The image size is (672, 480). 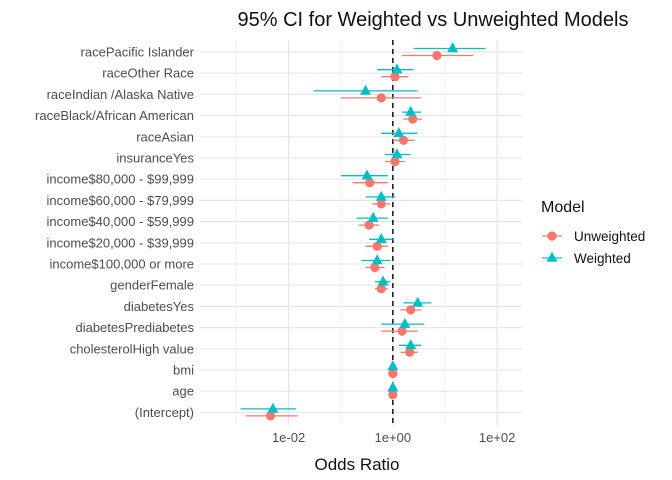 What do you see at coordinates (148, 73) in the screenshot?
I see `y-tick-label: raceOther Race` at bounding box center [148, 73].